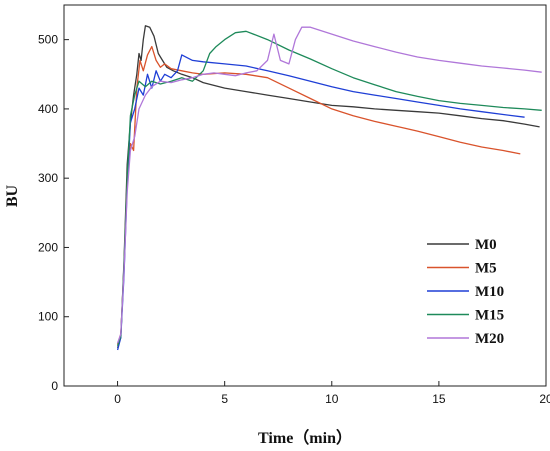 Image resolution: width=550 pixels, height=451 pixels. Describe the element at coordinates (544, 399) in the screenshot. I see `x-tick-label: 20` at that location.